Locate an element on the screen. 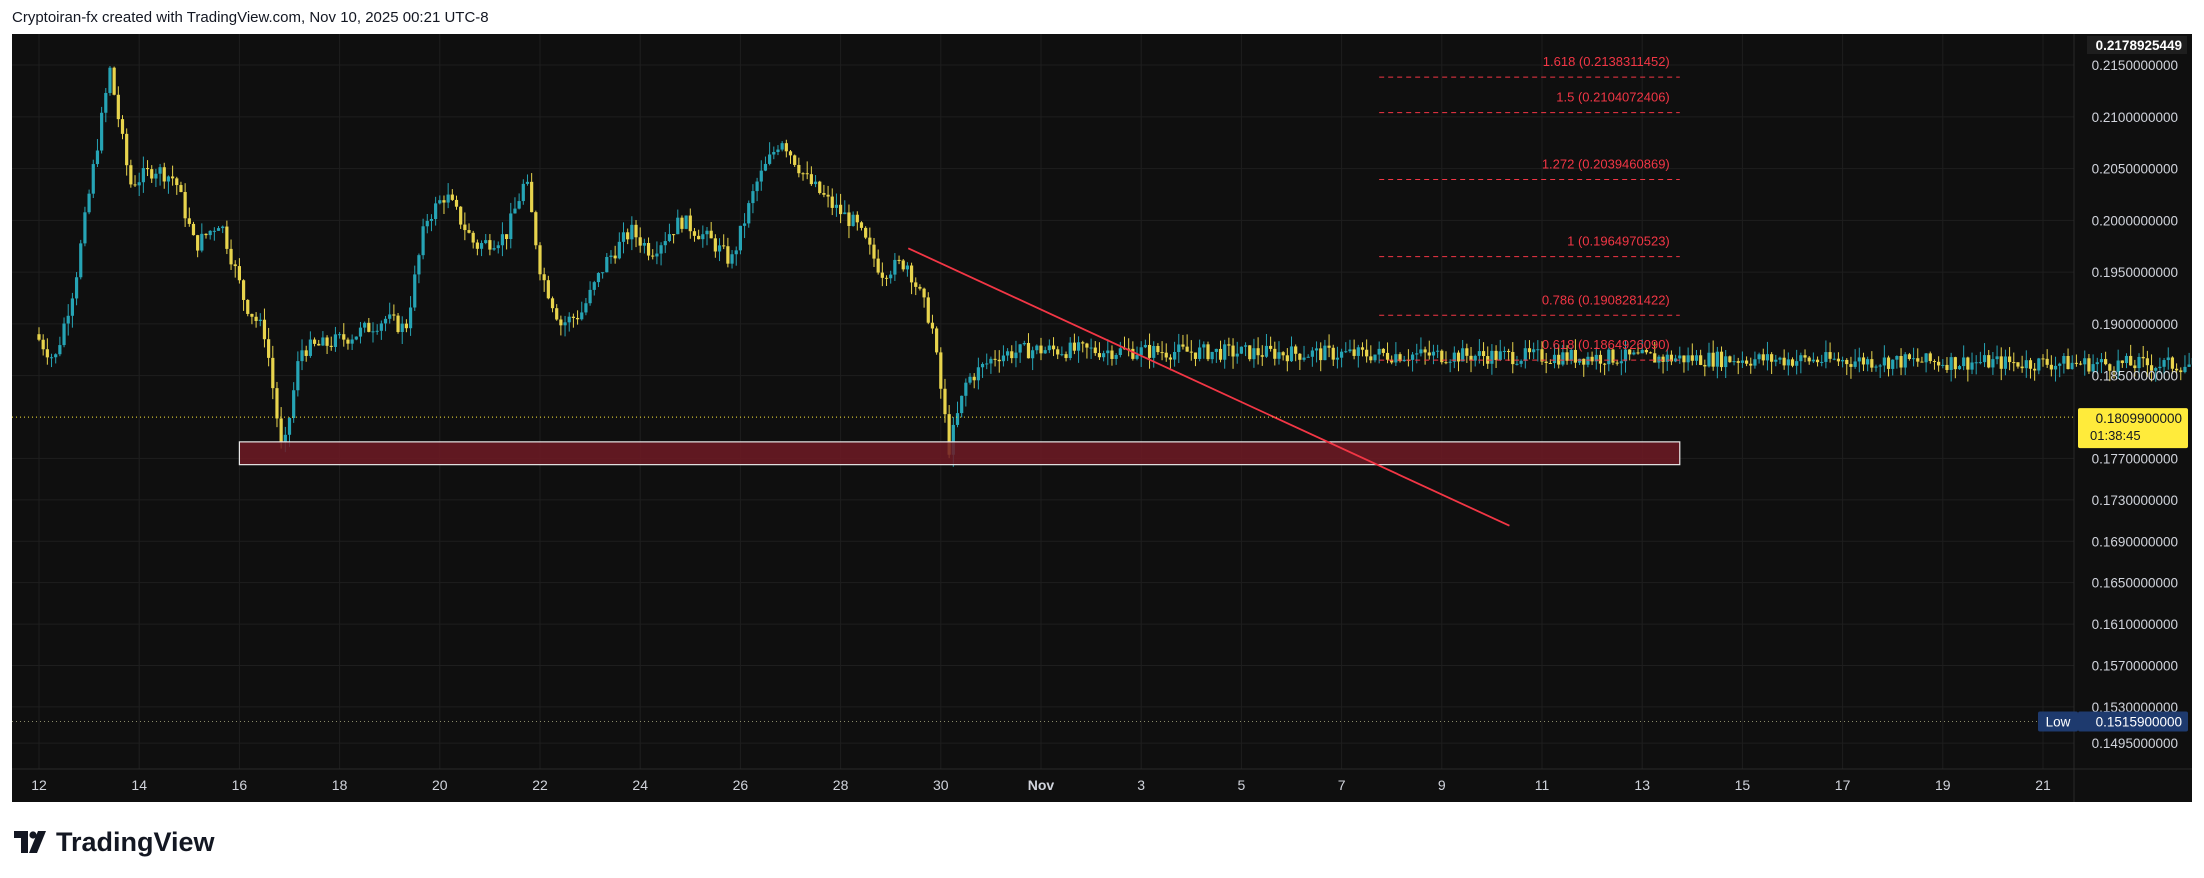 The height and width of the screenshot is (878, 2204). time-tick-label: 22 is located at coordinates (540, 785).